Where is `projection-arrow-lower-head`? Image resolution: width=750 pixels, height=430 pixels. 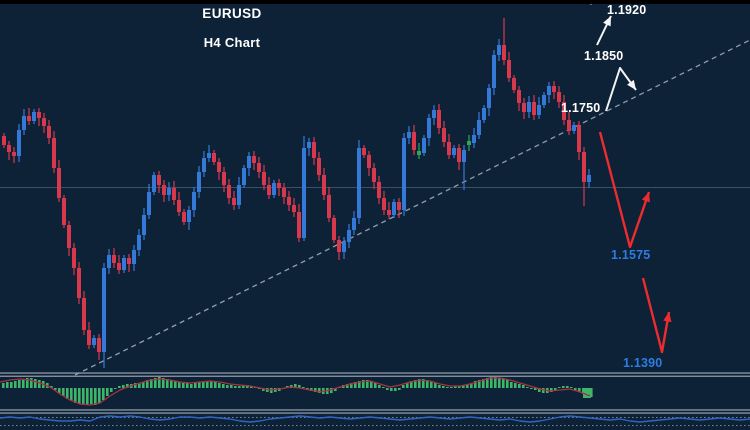
projection-arrow-lower-head is located at coordinates (667, 317).